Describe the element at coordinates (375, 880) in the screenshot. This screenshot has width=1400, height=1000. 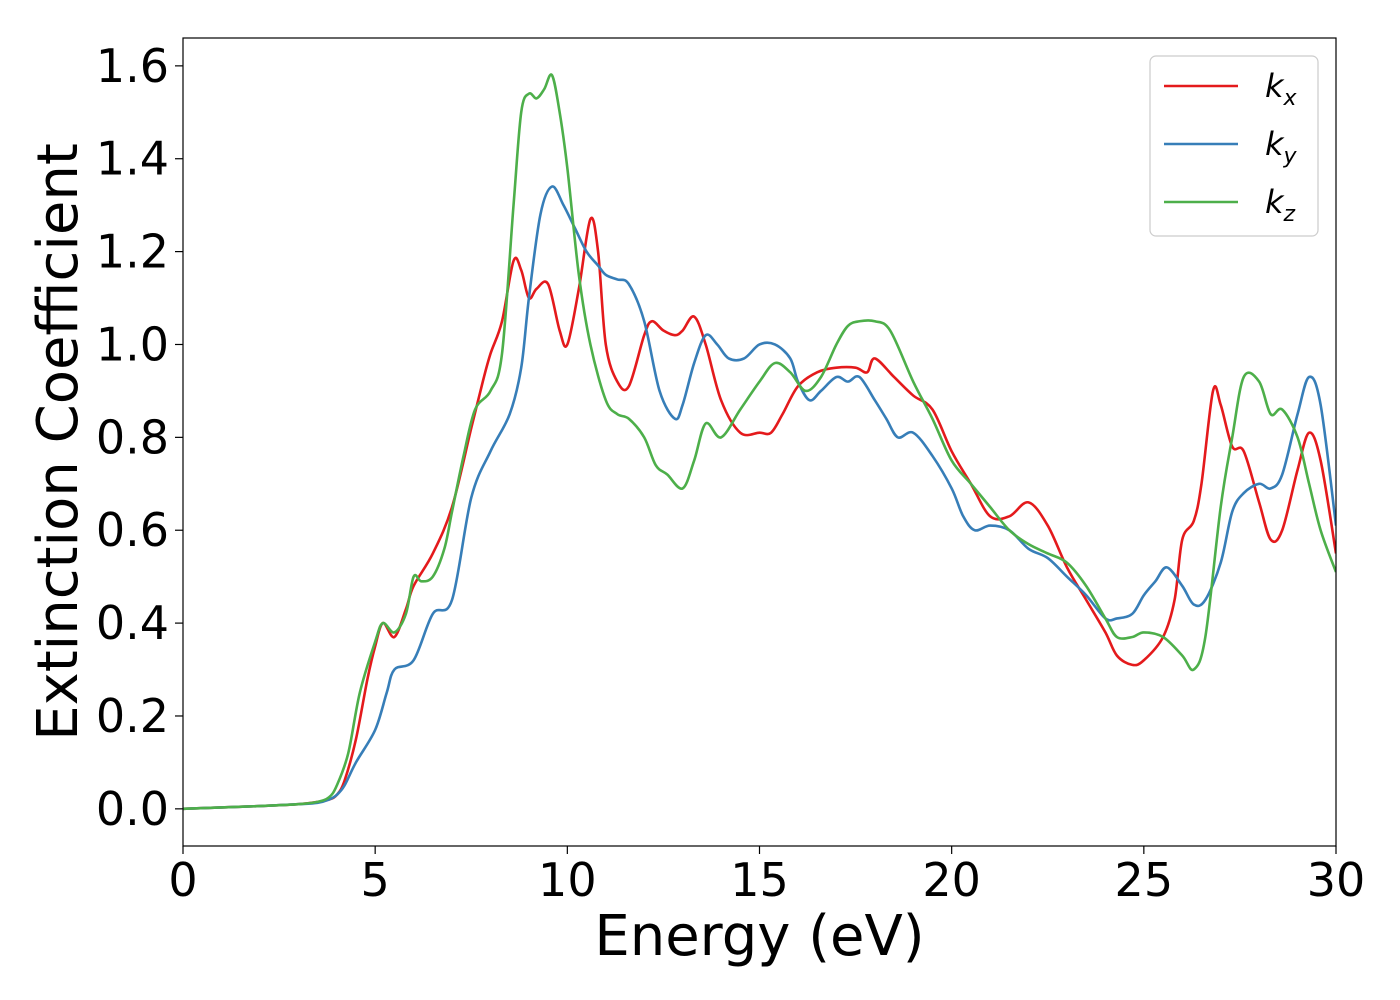
I see `x-tick-label: 5` at that location.